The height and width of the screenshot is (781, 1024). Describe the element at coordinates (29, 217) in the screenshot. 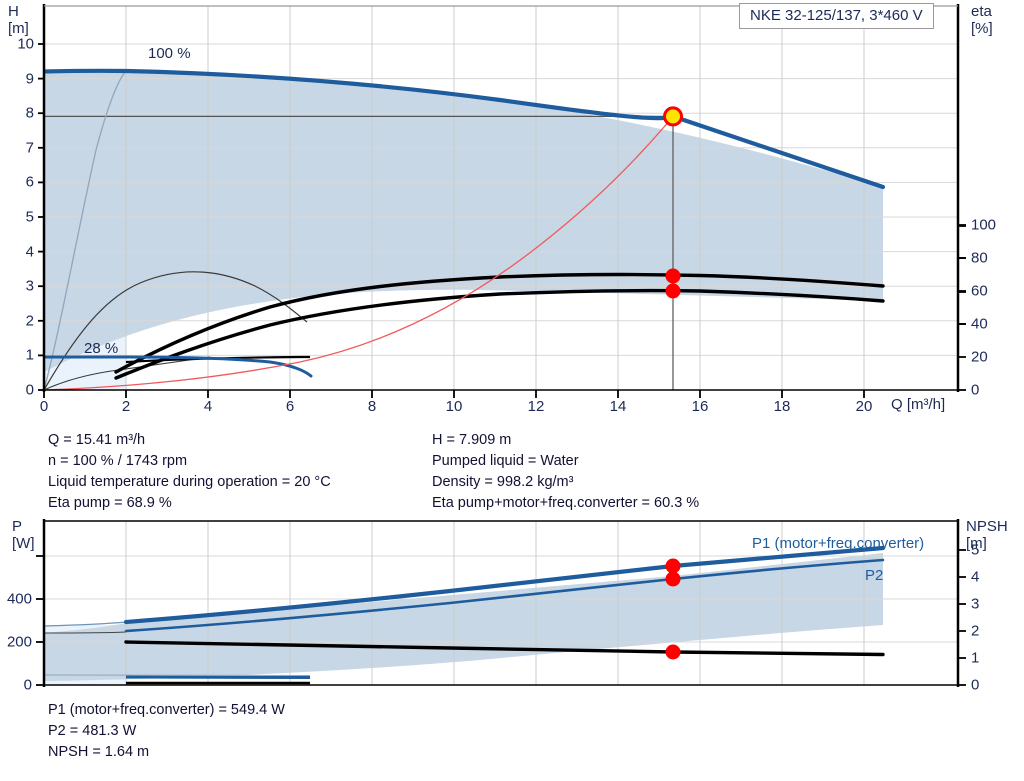

I see `top-left-tick-5: 5` at that location.